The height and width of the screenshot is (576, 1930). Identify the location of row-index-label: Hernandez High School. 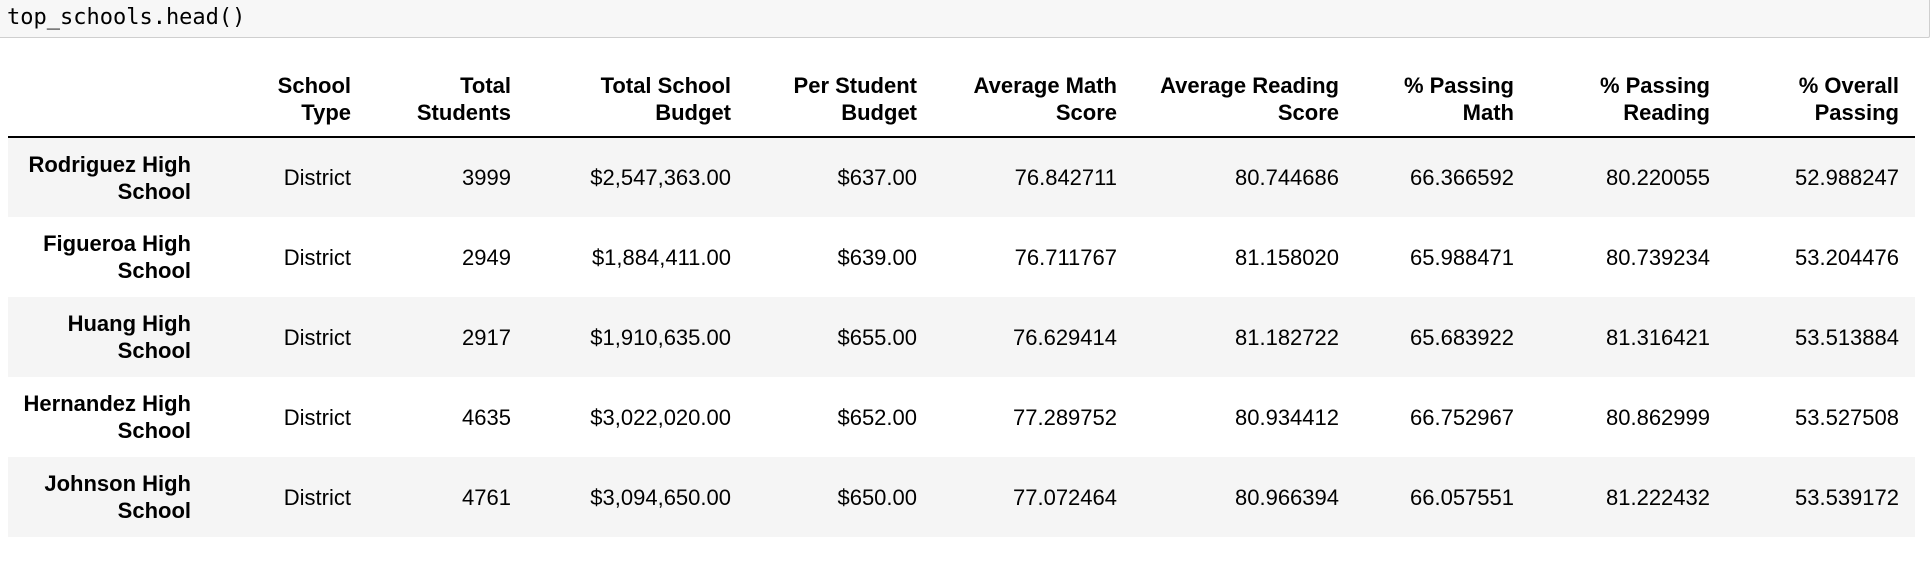
(115, 417).